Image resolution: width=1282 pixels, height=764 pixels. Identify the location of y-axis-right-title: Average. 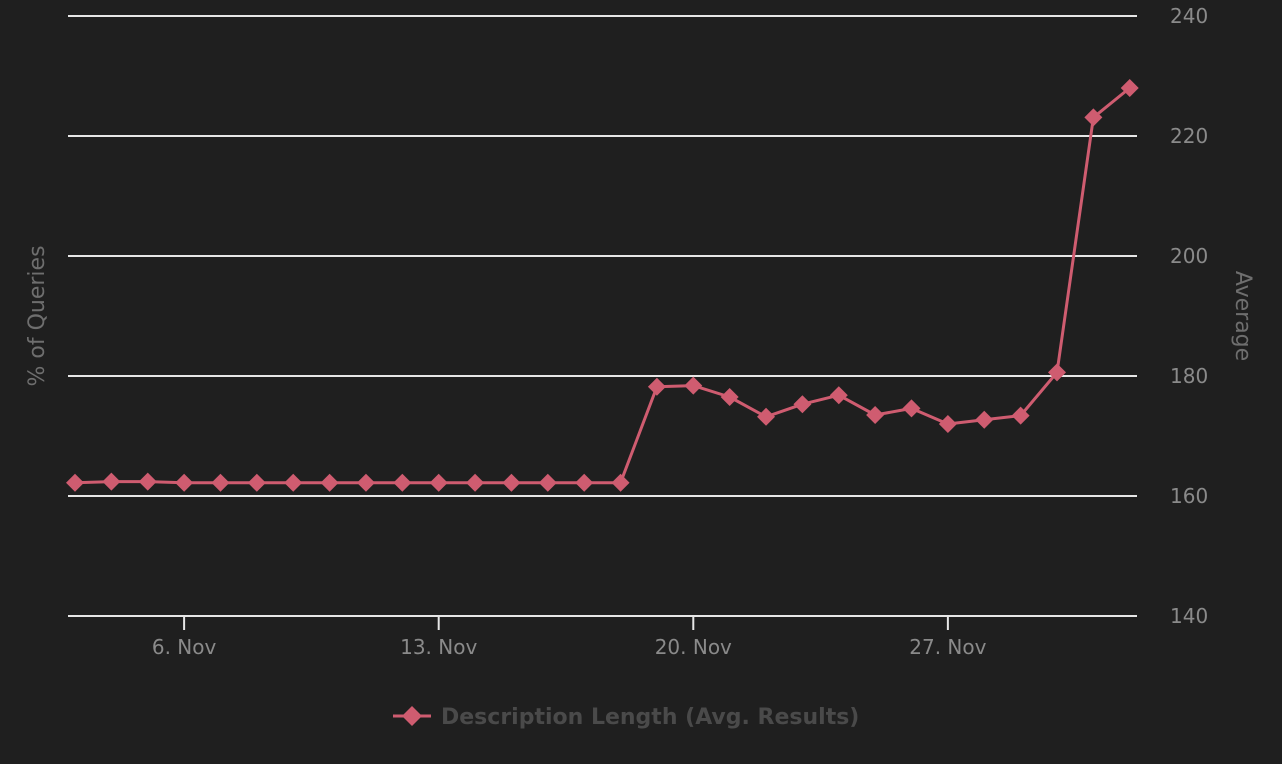
(1242, 316).